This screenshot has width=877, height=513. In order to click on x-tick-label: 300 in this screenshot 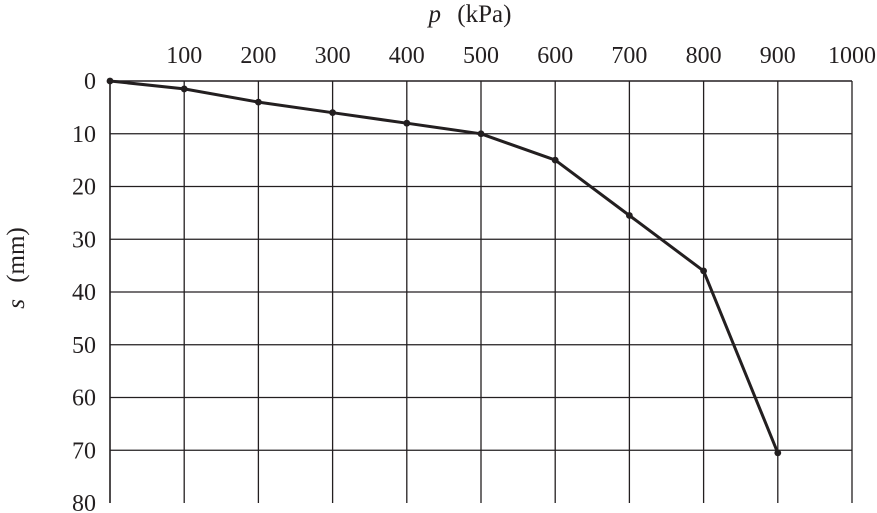, I will do `click(333, 56)`.